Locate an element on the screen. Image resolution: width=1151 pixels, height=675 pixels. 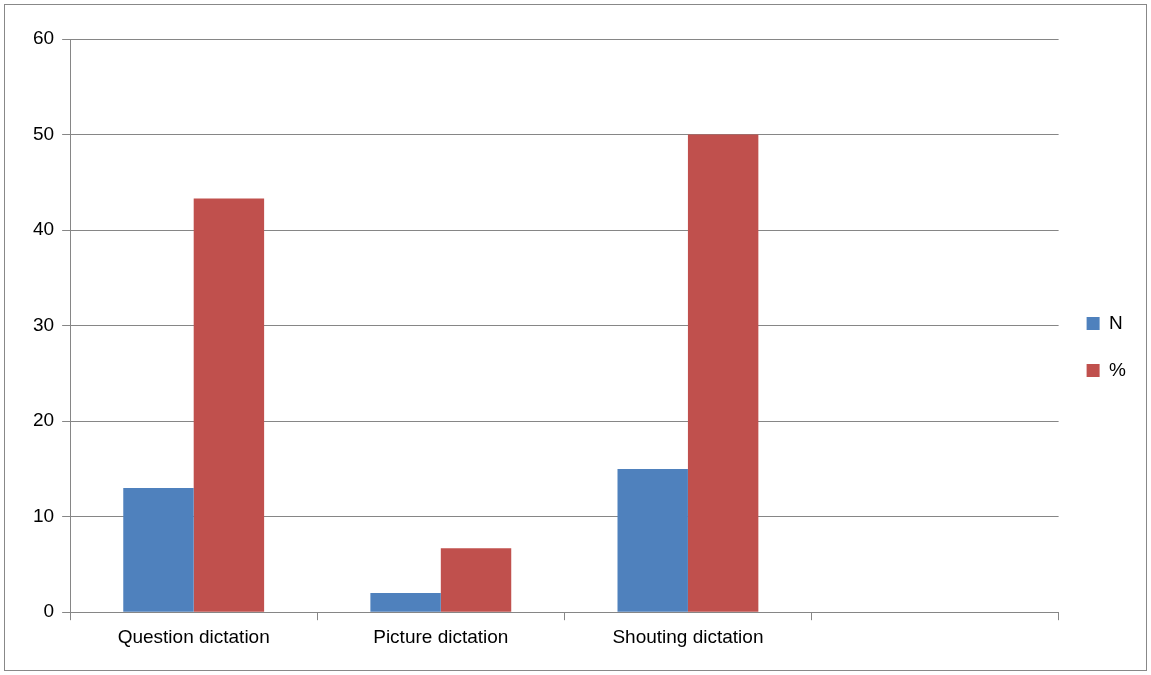
y-tick-label: 30 is located at coordinates (43, 324).